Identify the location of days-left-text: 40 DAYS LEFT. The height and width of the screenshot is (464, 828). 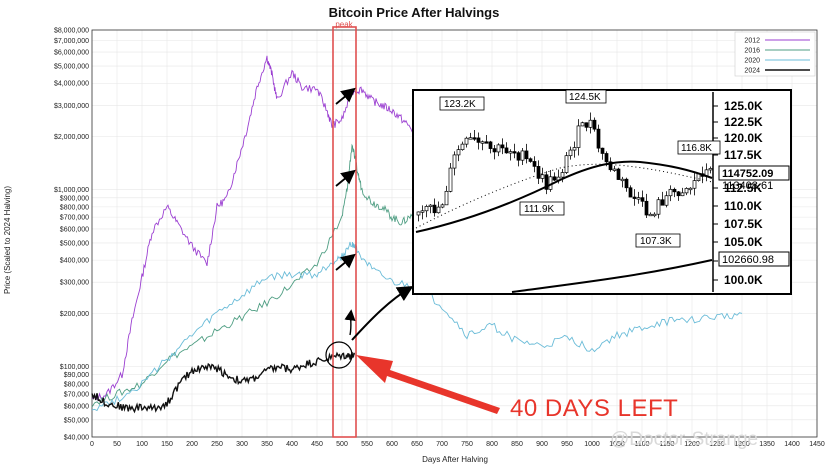
(594, 408).